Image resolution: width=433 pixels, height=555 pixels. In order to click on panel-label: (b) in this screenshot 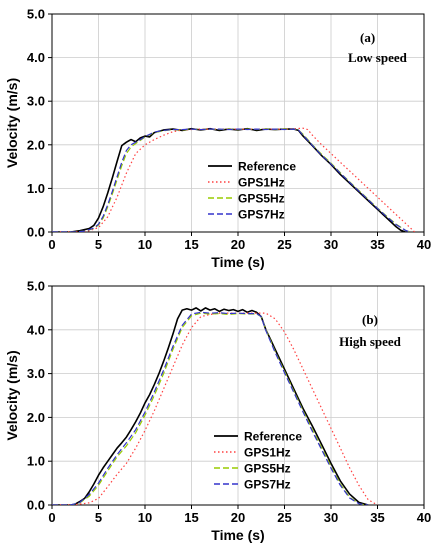, I will do `click(370, 319)`.